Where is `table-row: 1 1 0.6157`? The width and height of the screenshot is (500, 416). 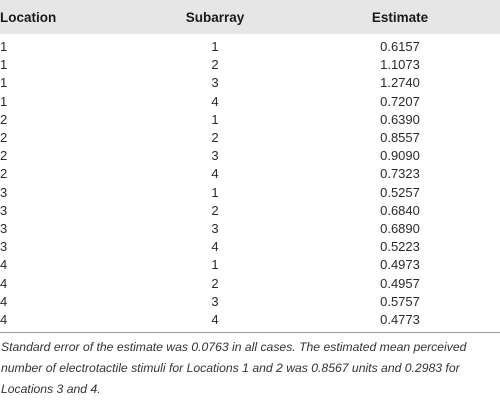 table-row: 1 1 0.6157 is located at coordinates (250, 45).